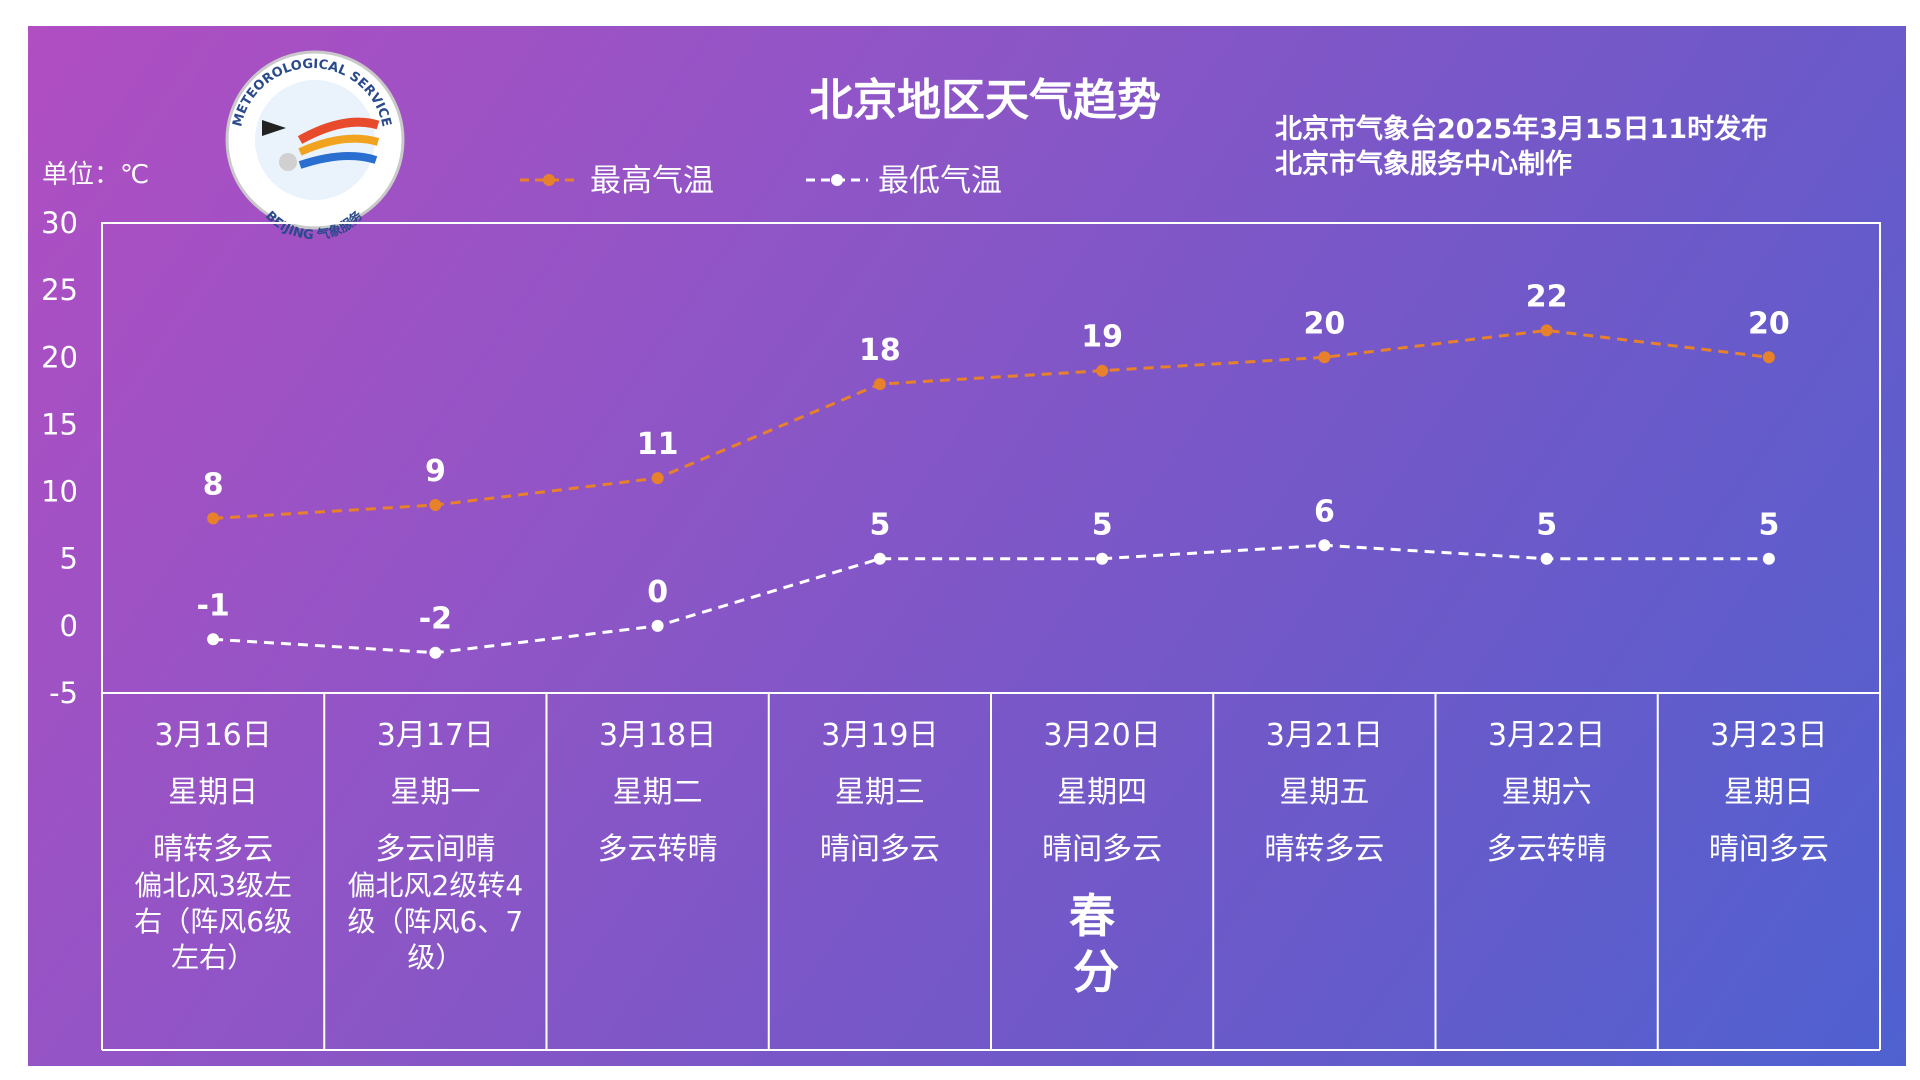 Image resolution: width=1920 pixels, height=1080 pixels. I want to click on legend-low-marker, so click(837, 180).